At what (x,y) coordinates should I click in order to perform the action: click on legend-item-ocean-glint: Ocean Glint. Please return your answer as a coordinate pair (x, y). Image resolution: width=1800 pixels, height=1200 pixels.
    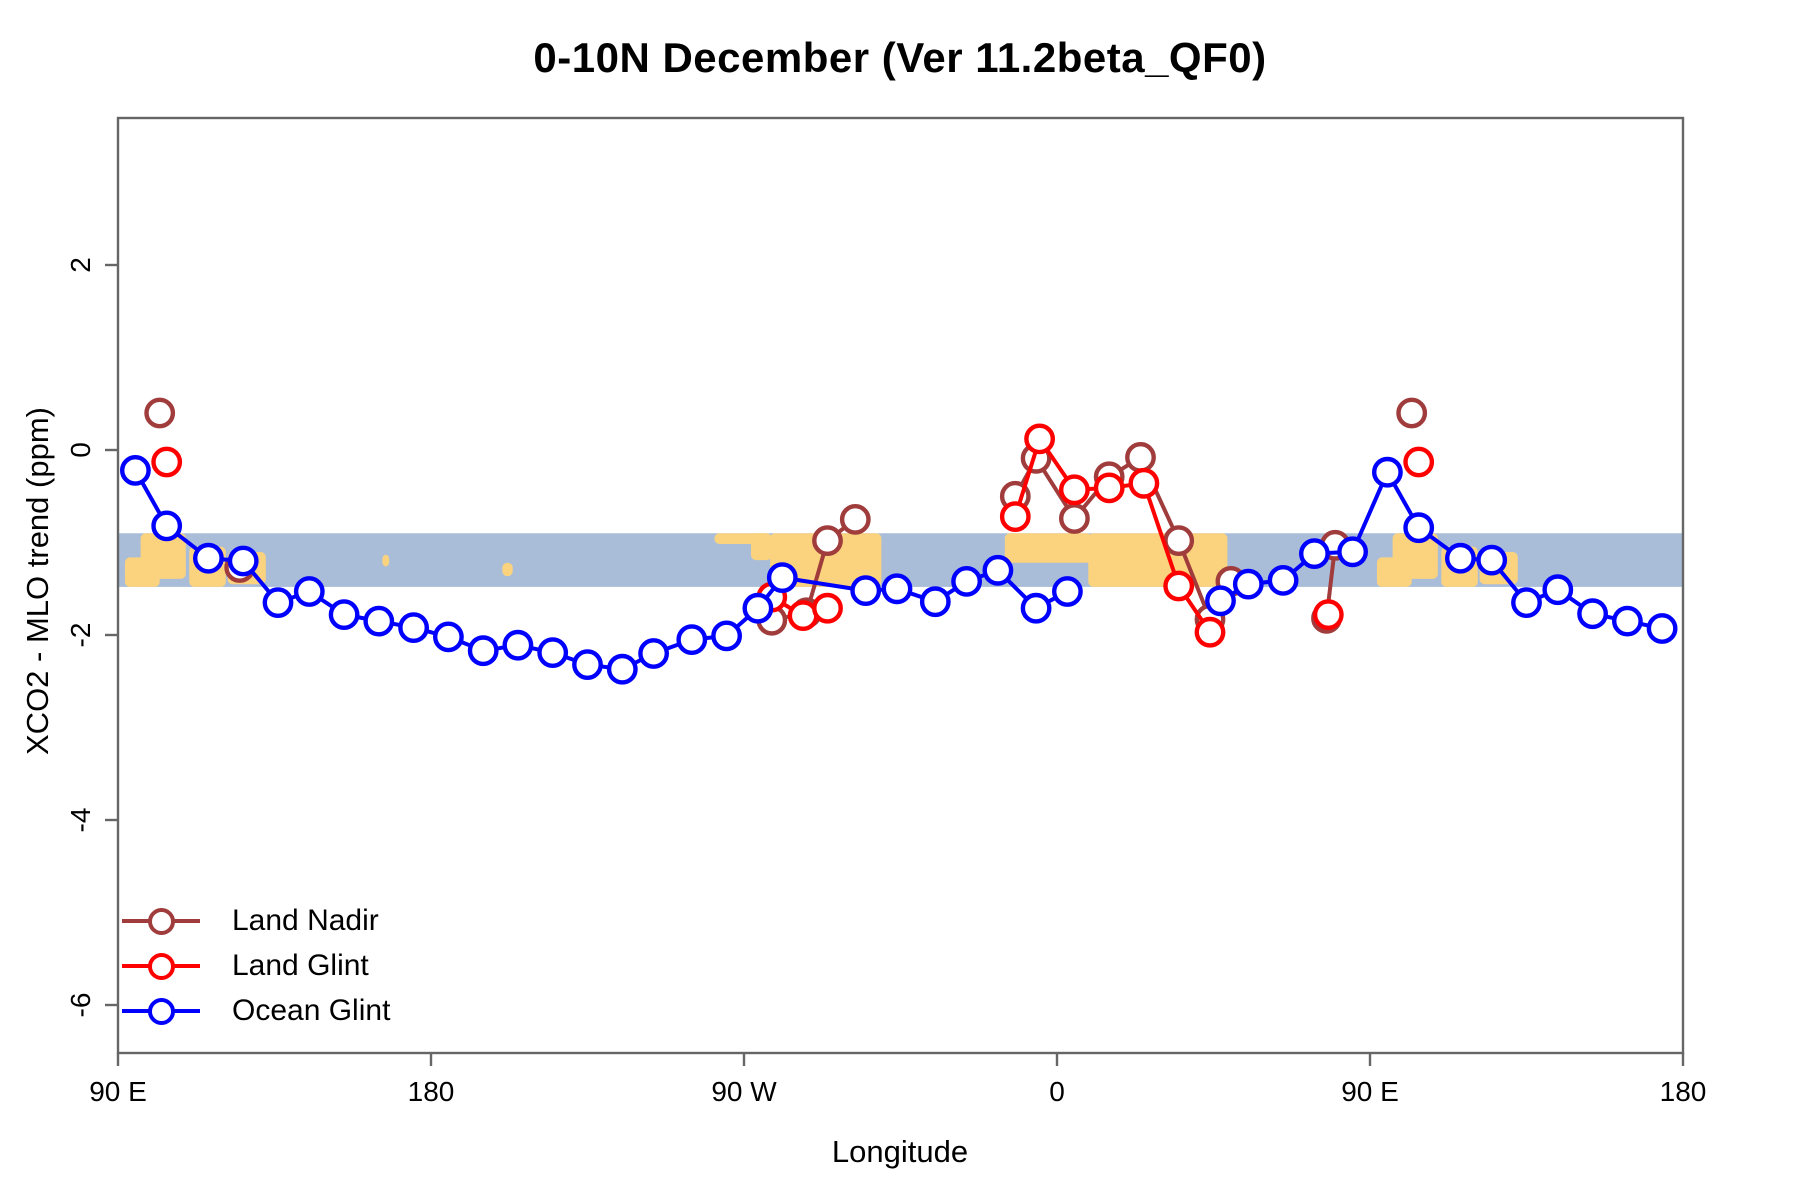
    Looking at the image, I should click on (256, 1010).